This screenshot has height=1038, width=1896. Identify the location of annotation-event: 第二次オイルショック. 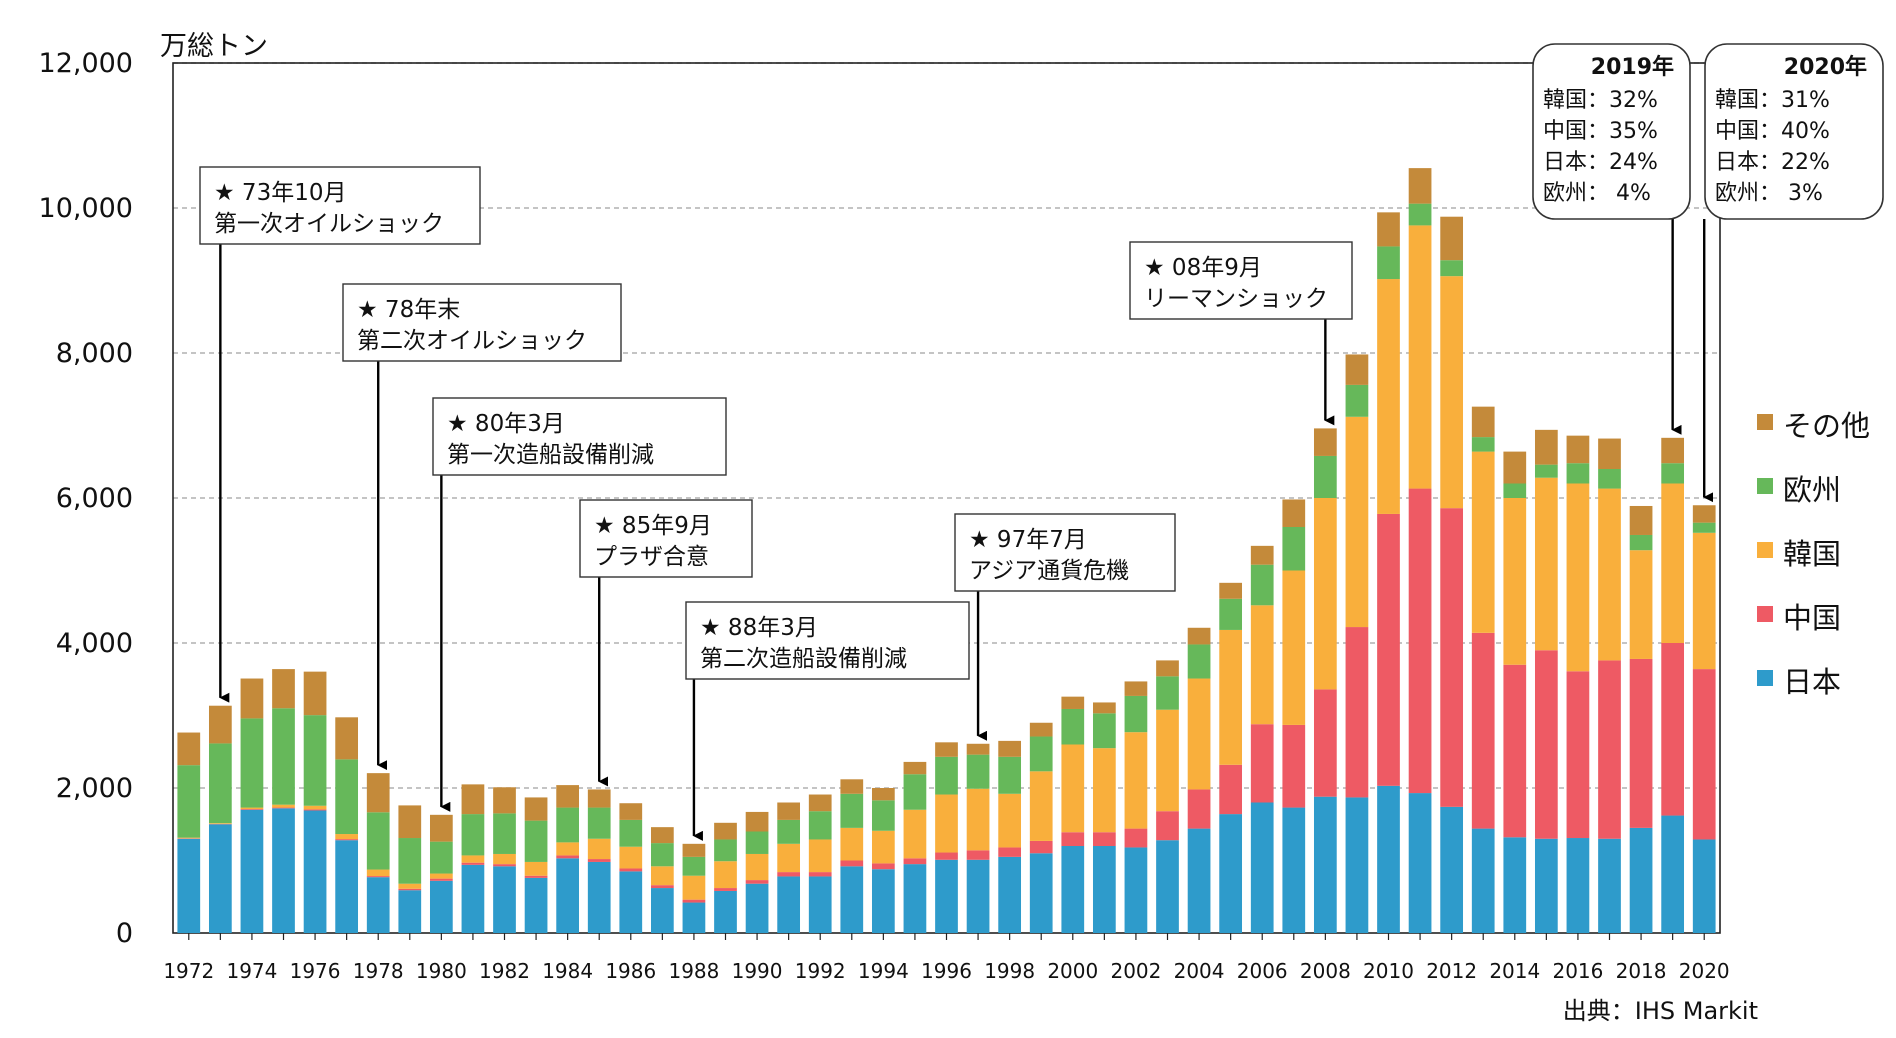
(472, 341).